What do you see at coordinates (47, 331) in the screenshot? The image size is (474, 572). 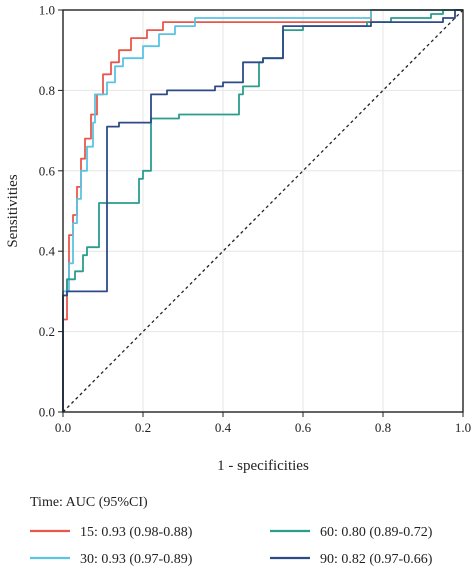 I see `y-tick-label: 0.2` at bounding box center [47, 331].